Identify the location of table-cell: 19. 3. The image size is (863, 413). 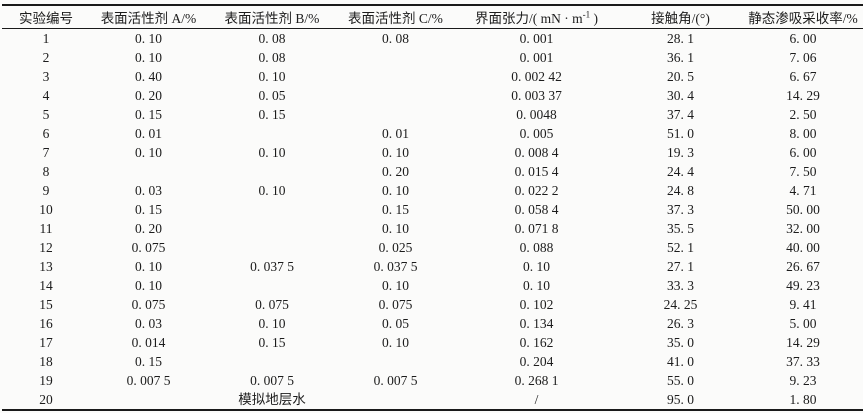
(680, 152).